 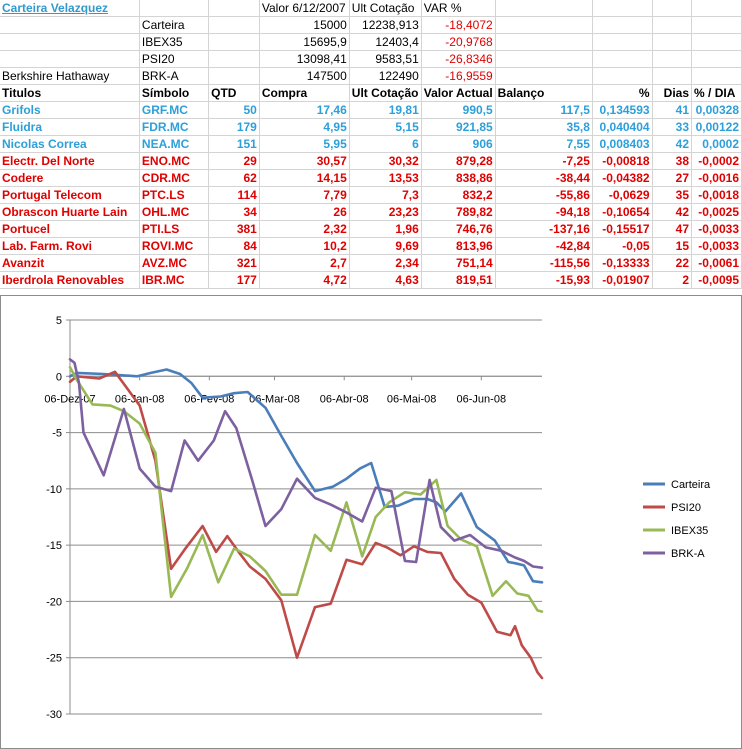 What do you see at coordinates (544, 212) in the screenshot?
I see `holding-value: -94,18` at bounding box center [544, 212].